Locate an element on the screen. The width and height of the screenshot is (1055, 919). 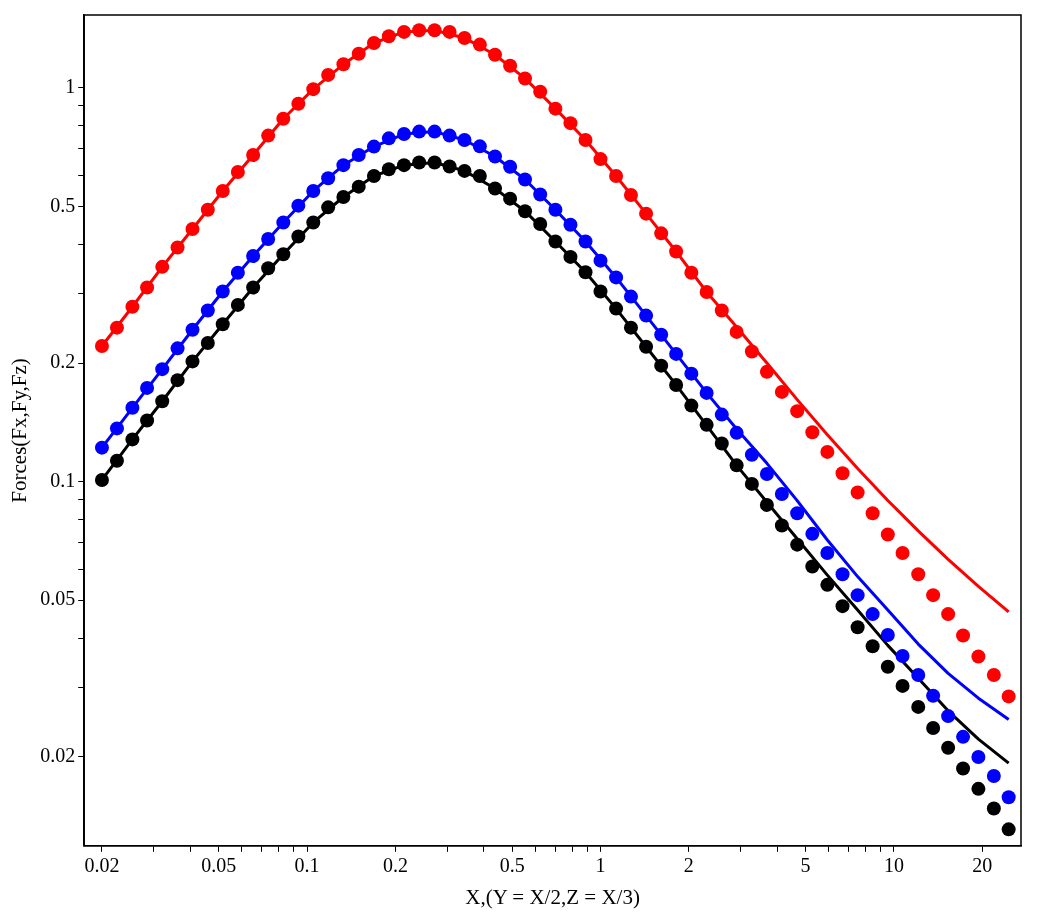
y-tick-label: 0.02 is located at coordinates (58, 755).